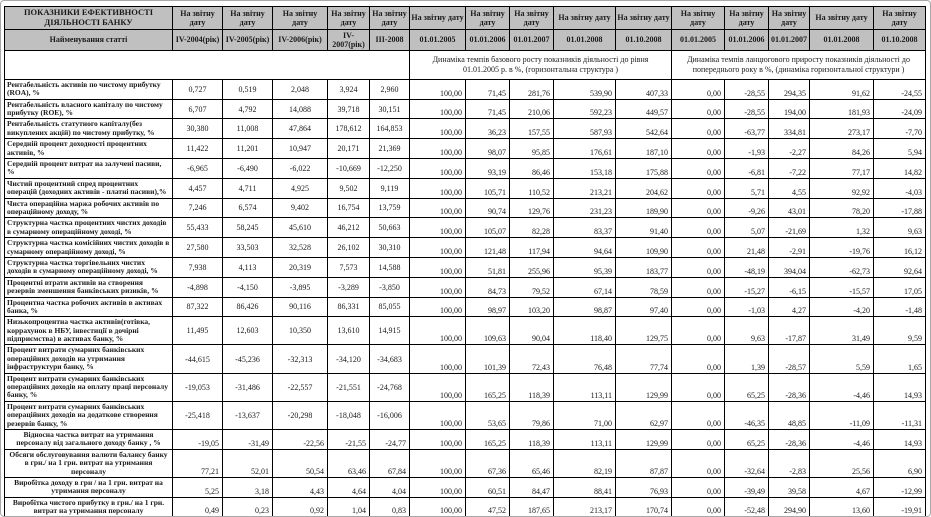 The width and height of the screenshot is (931, 517). I want to click on chain-growth-cell: -6,81, so click(746, 168).